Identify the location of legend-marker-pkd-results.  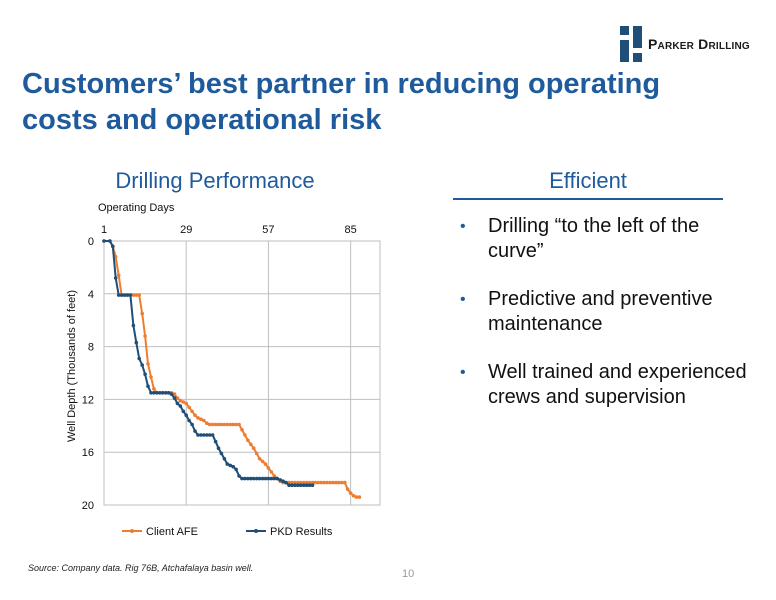
(256, 531).